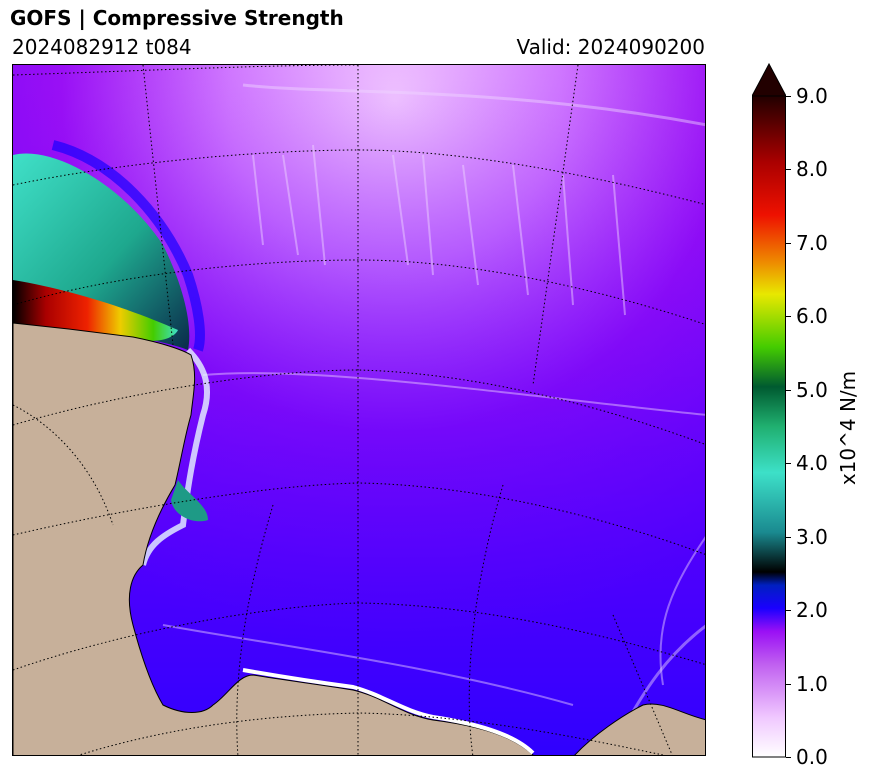 The height and width of the screenshot is (781, 869). What do you see at coordinates (95, 310) in the screenshot?
I see `ice-hot-core` at bounding box center [95, 310].